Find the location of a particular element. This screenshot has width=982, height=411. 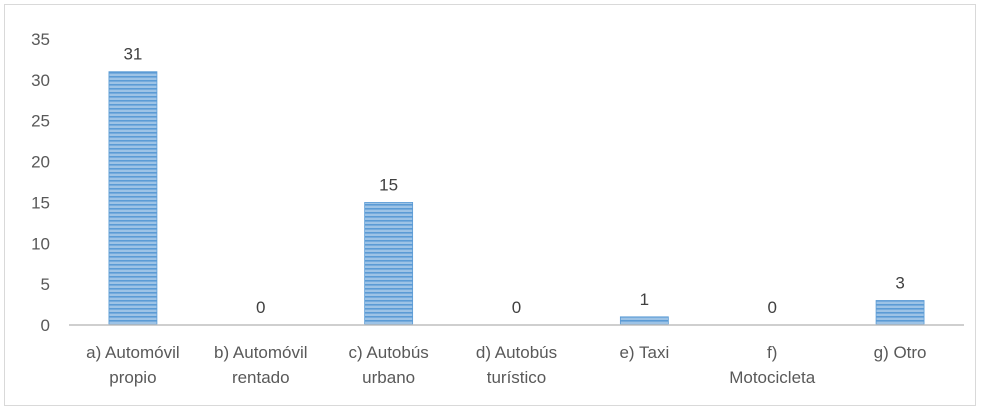

category-label: c) Autobús urbano is located at coordinates (388, 365).